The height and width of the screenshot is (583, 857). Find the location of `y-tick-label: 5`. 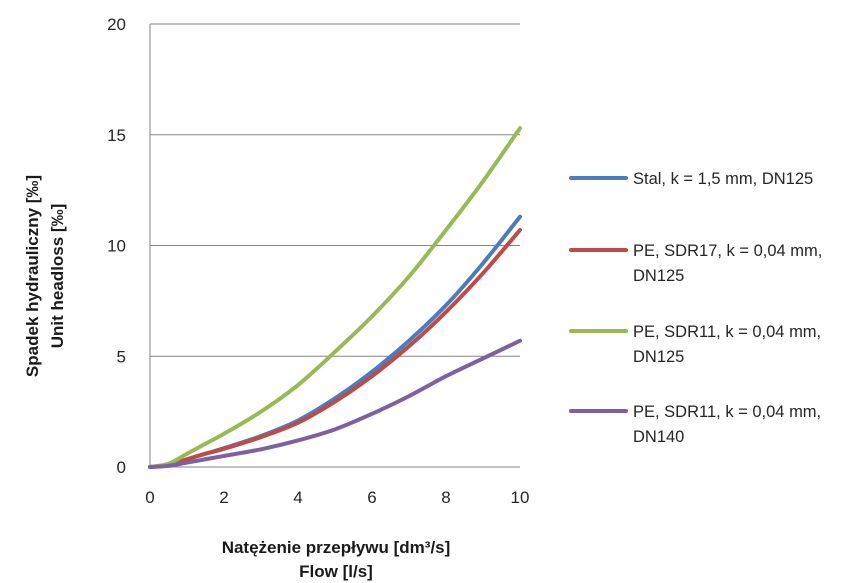

y-tick-label: 5 is located at coordinates (121, 356).